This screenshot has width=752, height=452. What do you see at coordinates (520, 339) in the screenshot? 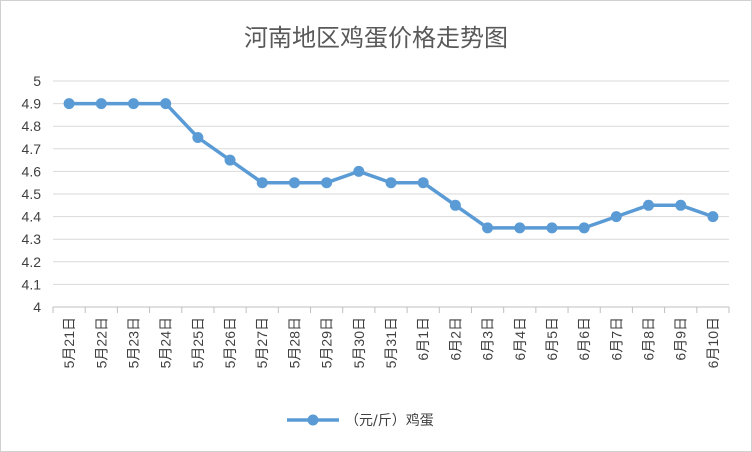
I see `x-tick-label: 6月4日` at bounding box center [520, 339].